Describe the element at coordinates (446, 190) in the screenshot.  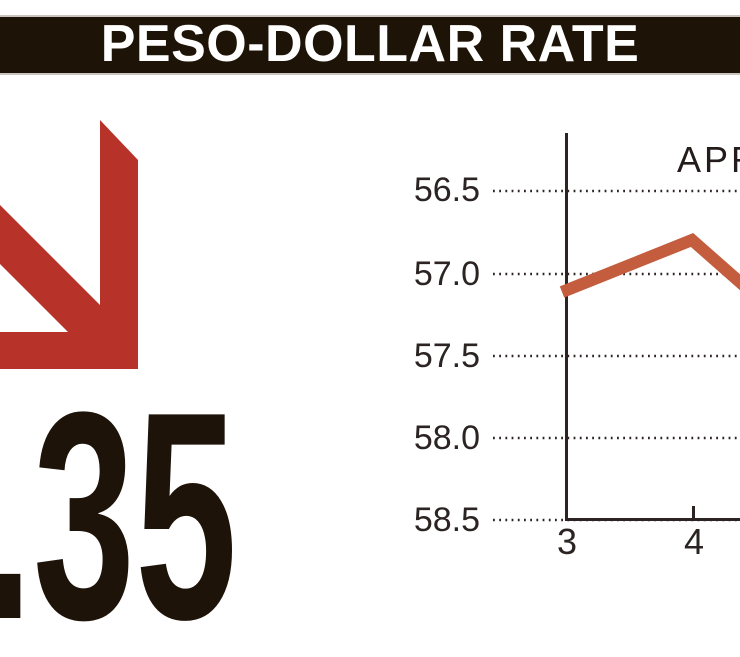
I see `y-axis-label-56-5: 56.5` at that location.